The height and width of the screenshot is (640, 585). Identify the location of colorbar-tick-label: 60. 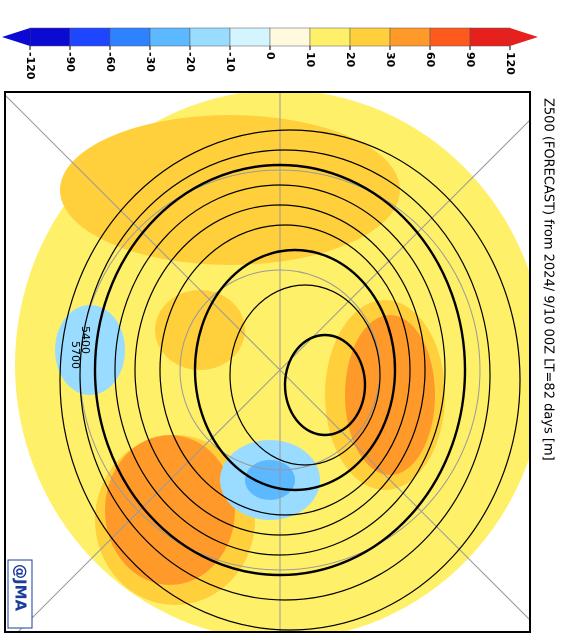
(430, 60).